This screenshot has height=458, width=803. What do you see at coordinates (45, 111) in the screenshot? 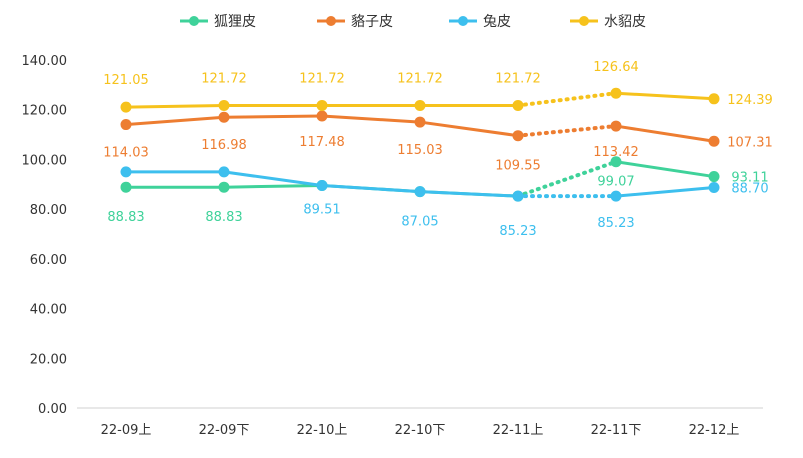
I see `y-tick-label: 120.00` at bounding box center [45, 111].